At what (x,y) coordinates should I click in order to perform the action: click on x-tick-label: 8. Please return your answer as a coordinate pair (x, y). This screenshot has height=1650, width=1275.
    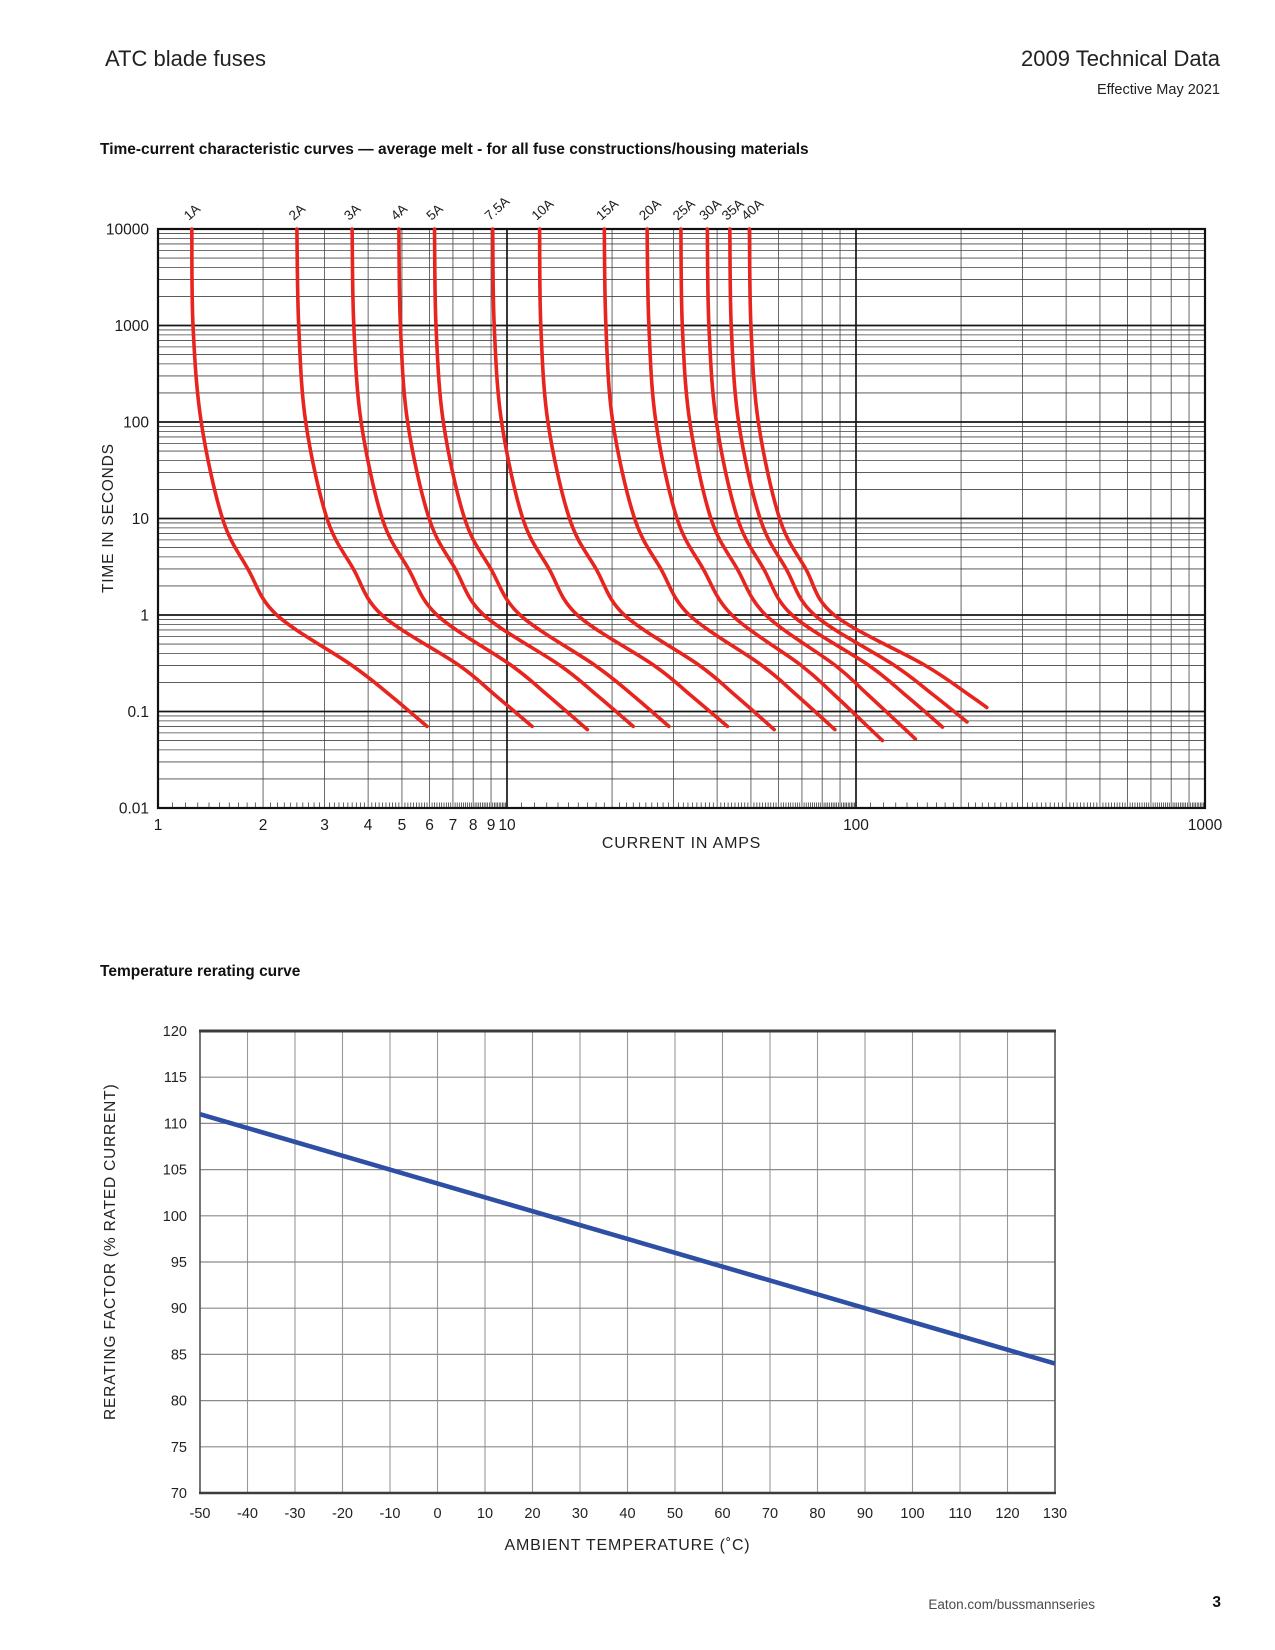
    Looking at the image, I should click on (473, 825).